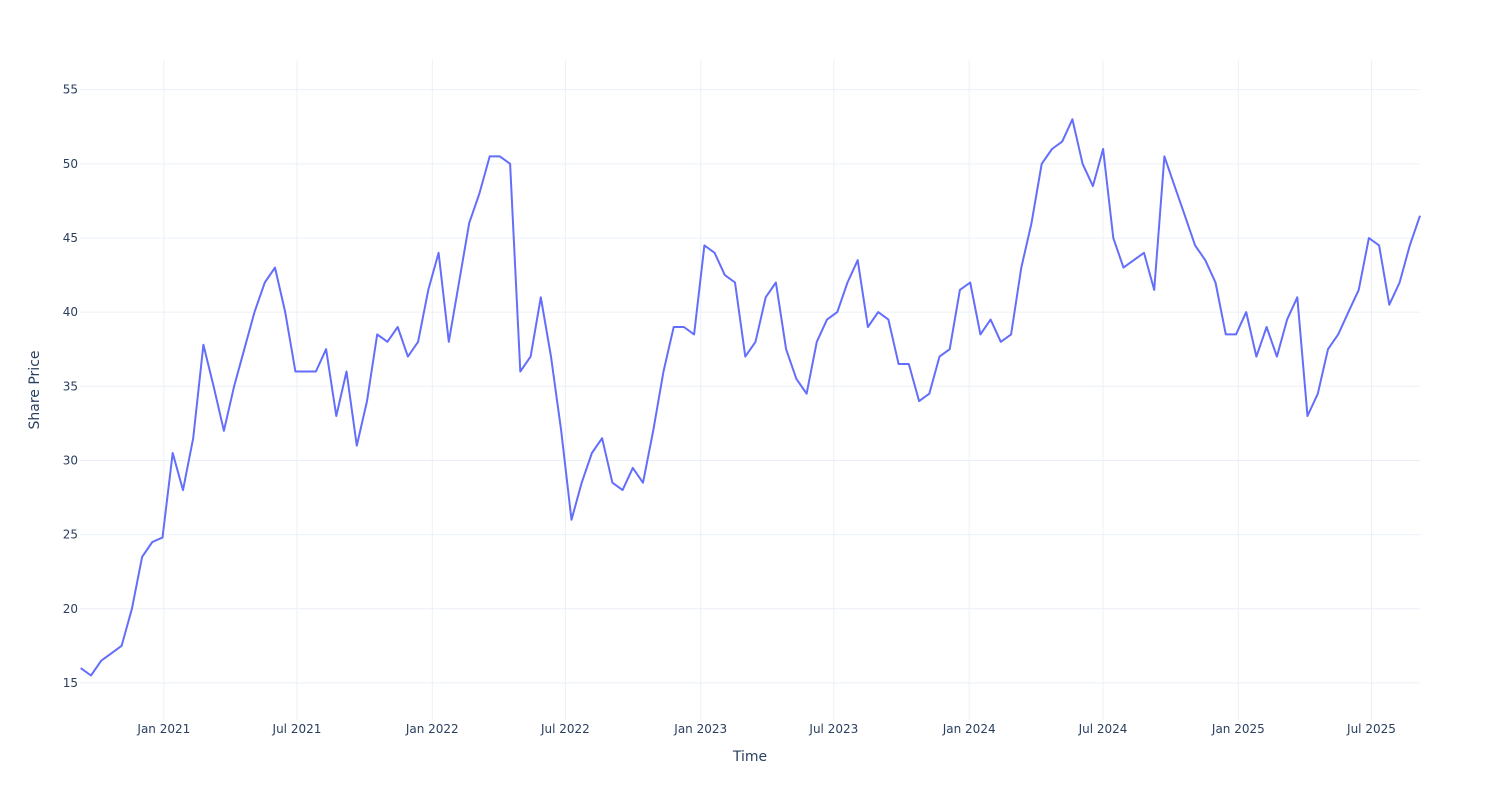 Image resolution: width=1500 pixels, height=800 pixels. What do you see at coordinates (35, 389) in the screenshot?
I see `y-axis-title: Share Price` at bounding box center [35, 389].